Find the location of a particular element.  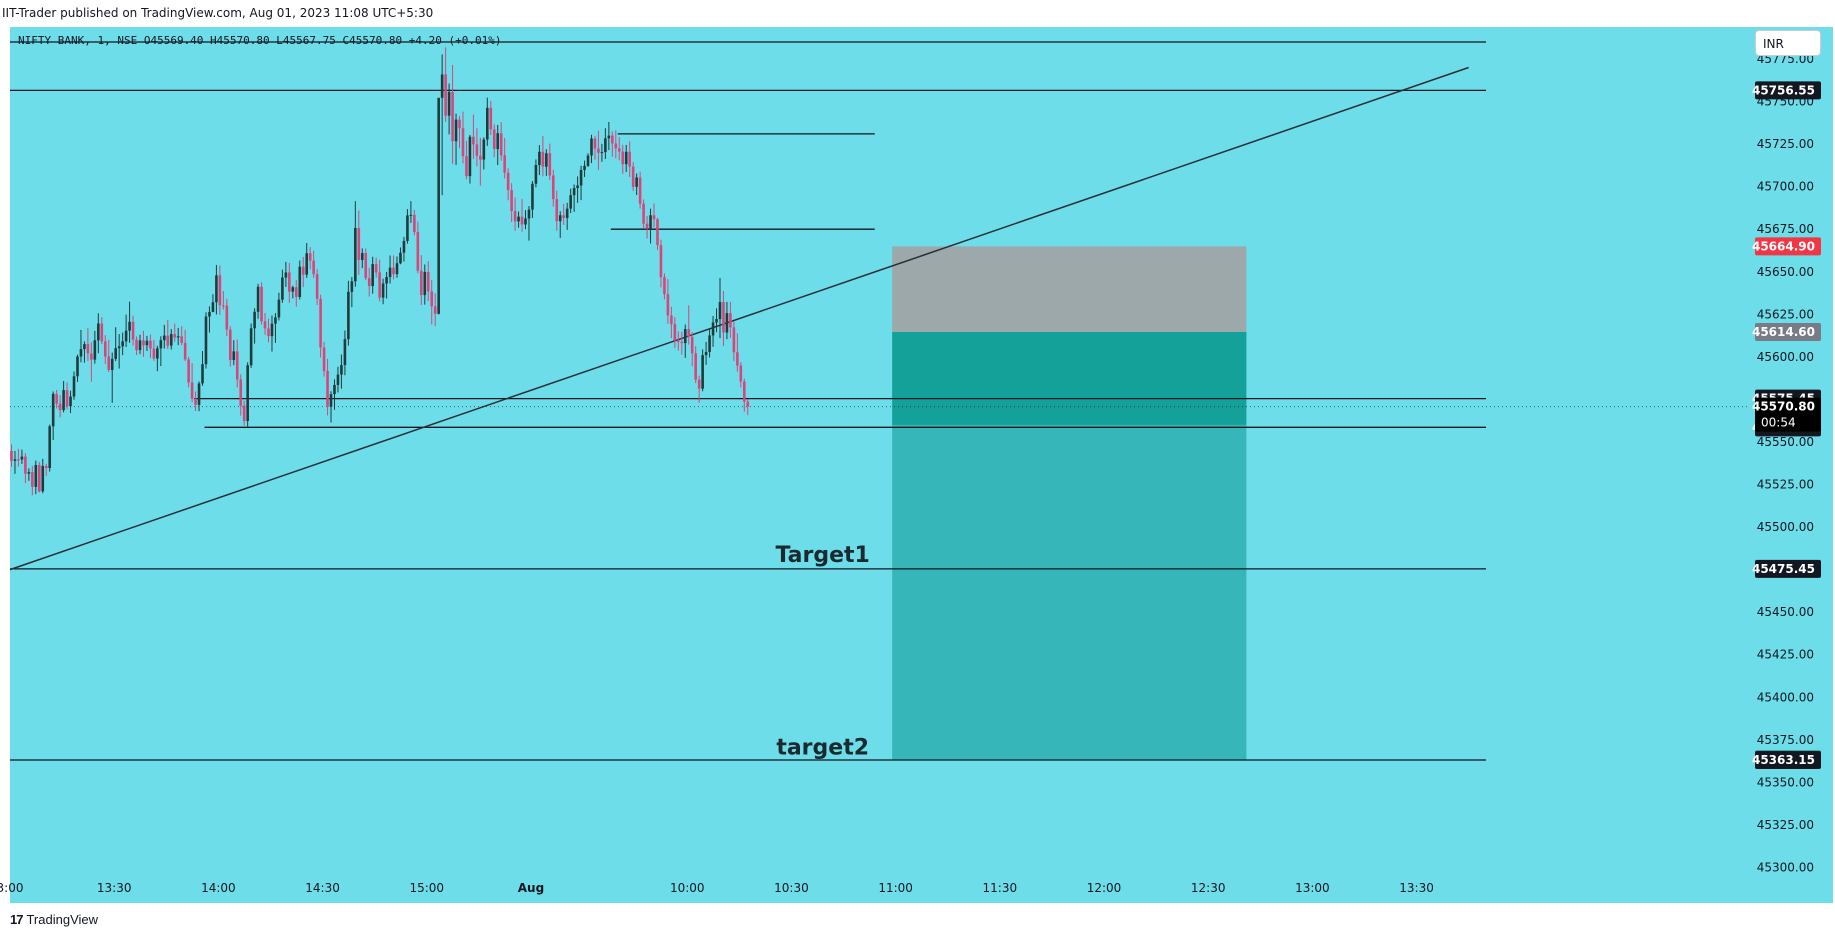

y-tick-label: 45700.00 is located at coordinates (1785, 187).